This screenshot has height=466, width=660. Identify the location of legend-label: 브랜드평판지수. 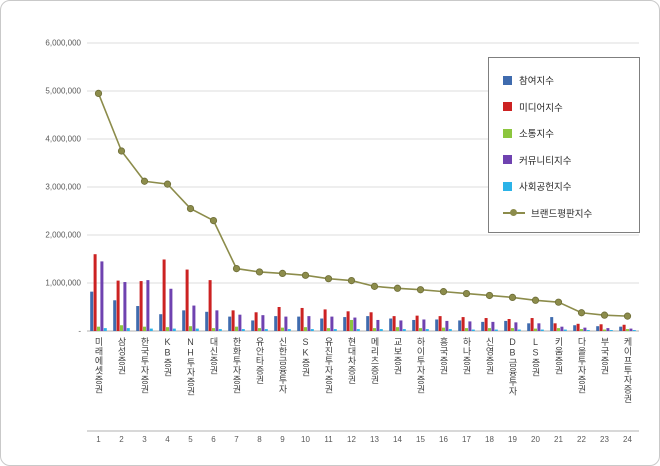
(562, 214).